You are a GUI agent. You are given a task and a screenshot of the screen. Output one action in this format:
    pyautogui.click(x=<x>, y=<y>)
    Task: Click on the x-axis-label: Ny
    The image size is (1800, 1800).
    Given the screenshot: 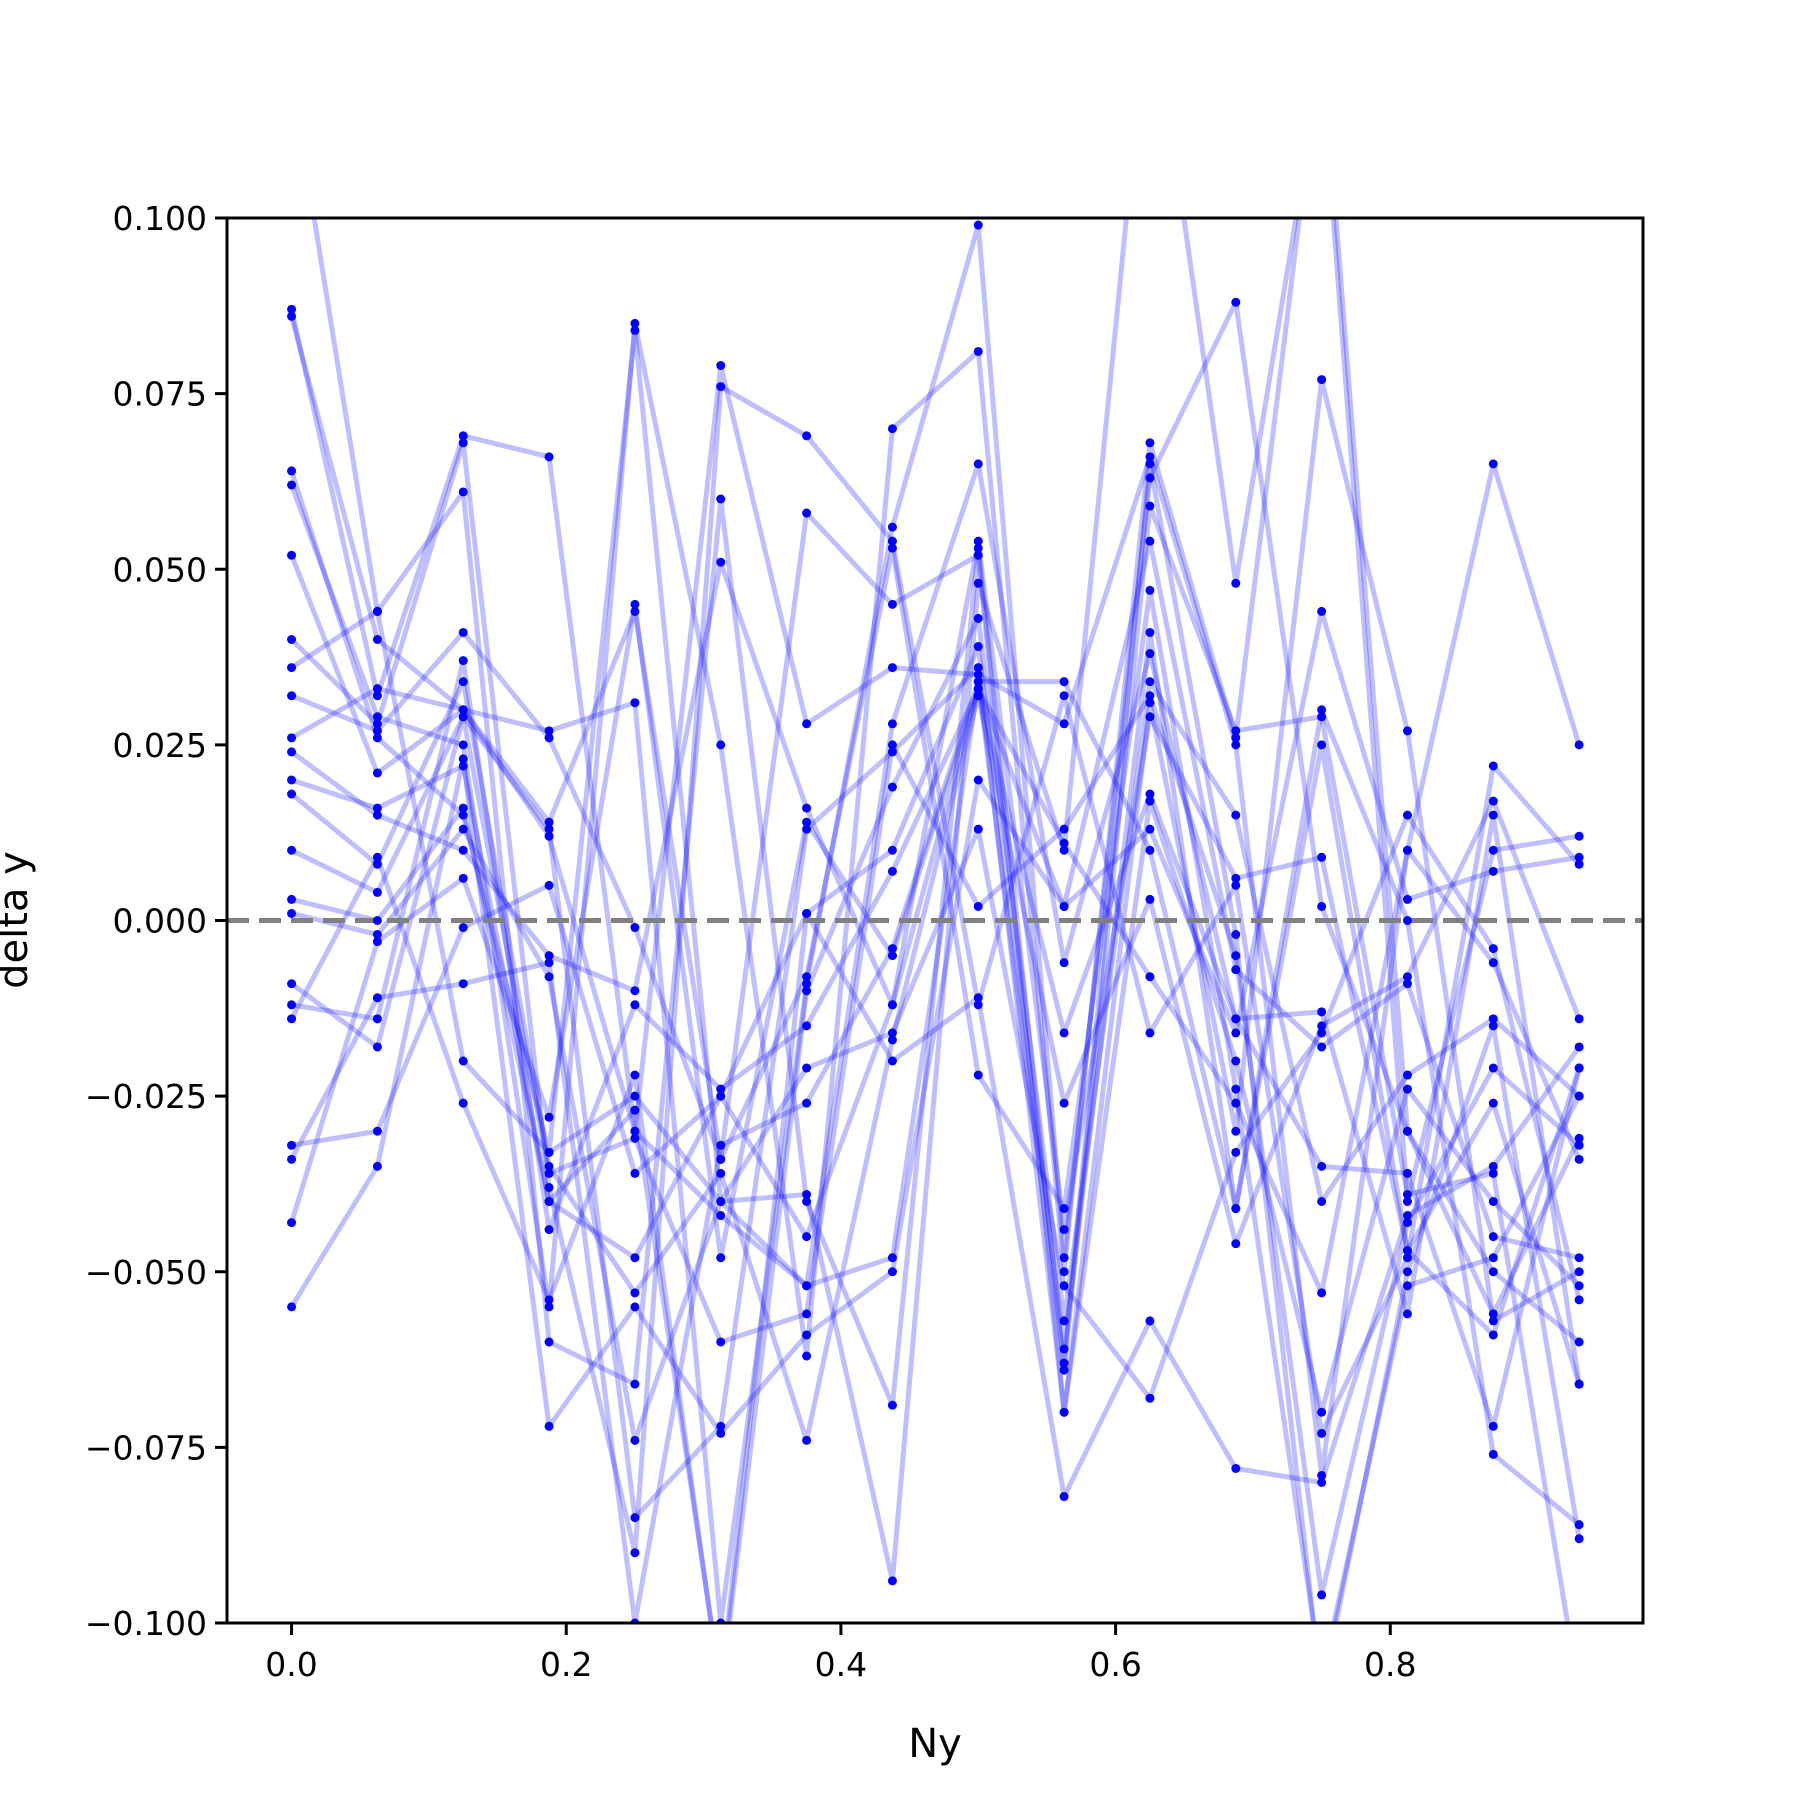 What is the action you would take?
    pyautogui.click(x=935, y=1744)
    